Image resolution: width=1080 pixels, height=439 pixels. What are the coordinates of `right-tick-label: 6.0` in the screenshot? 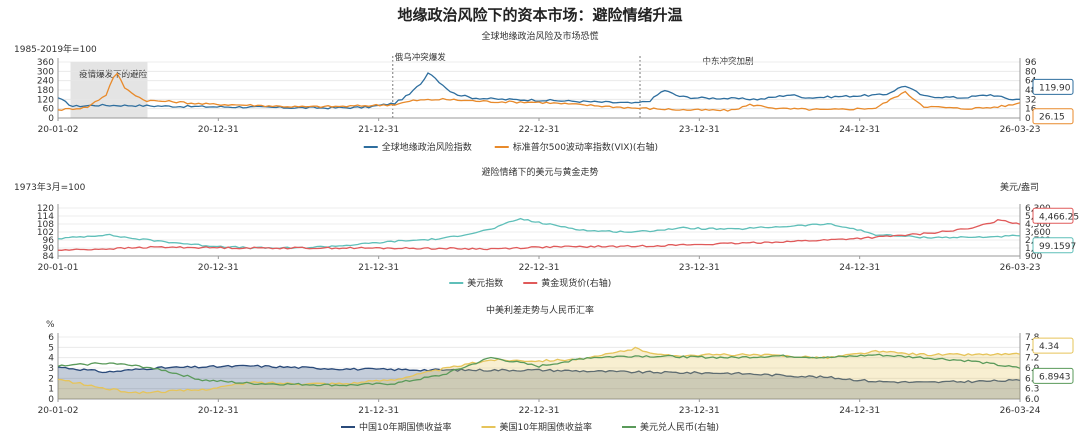 It's located at (1032, 400).